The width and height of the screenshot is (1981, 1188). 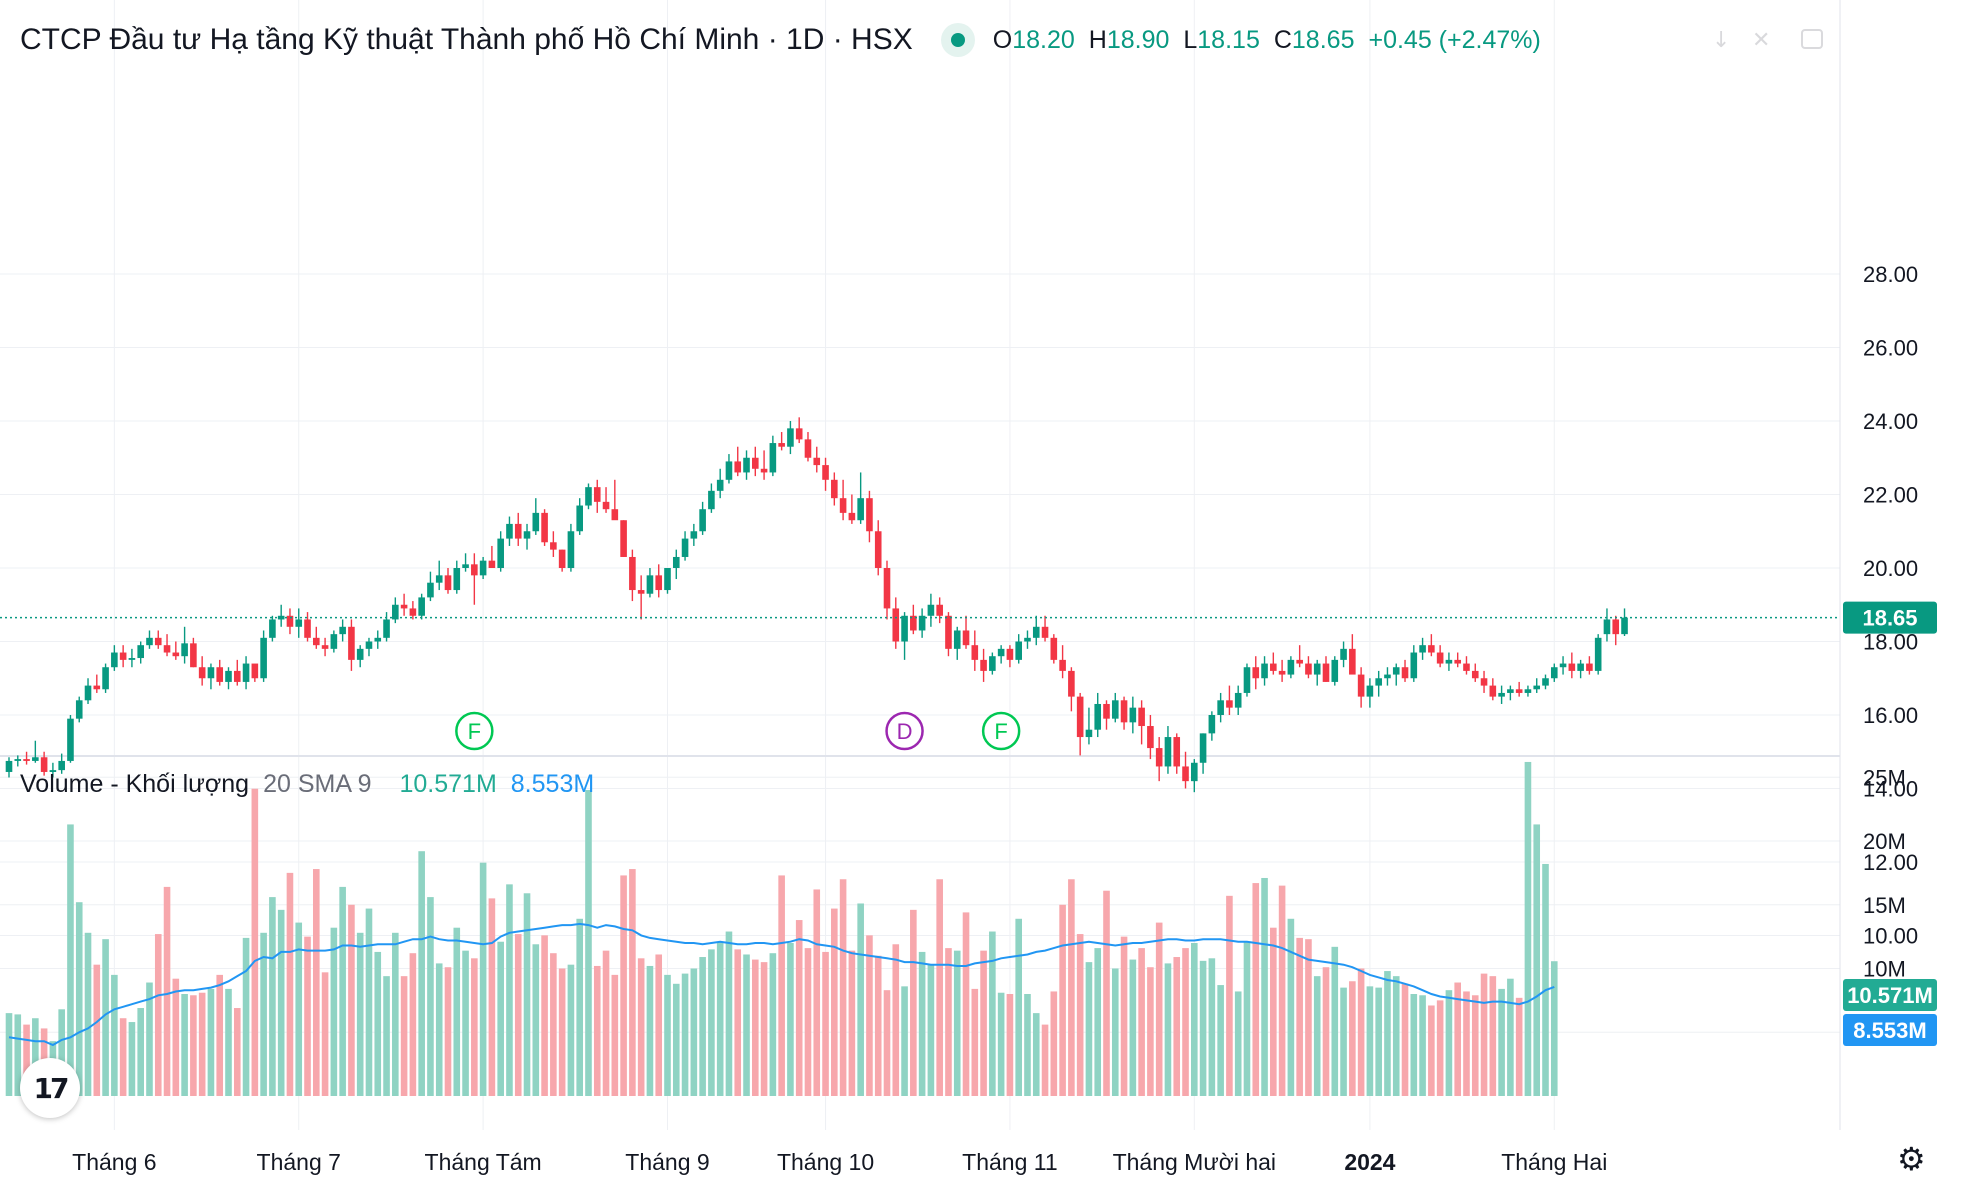 I want to click on time-tick-label: Tháng Mười hai, so click(x=1194, y=1162).